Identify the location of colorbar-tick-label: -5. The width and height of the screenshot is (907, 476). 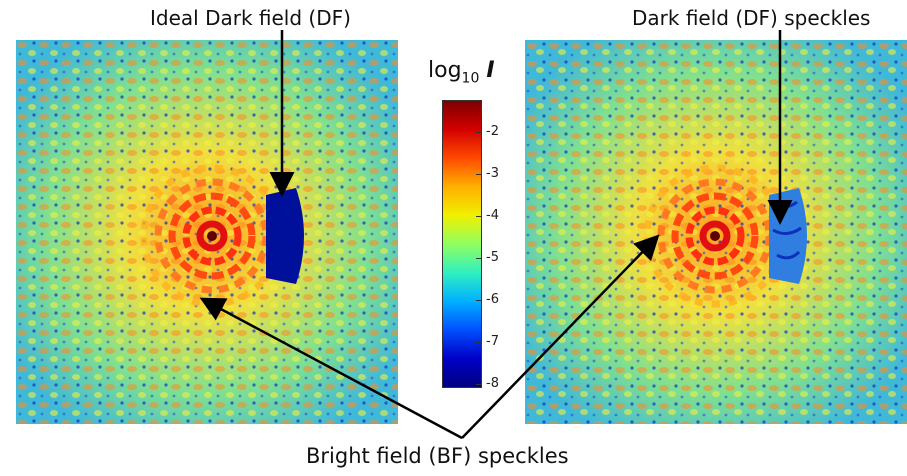
(492, 257).